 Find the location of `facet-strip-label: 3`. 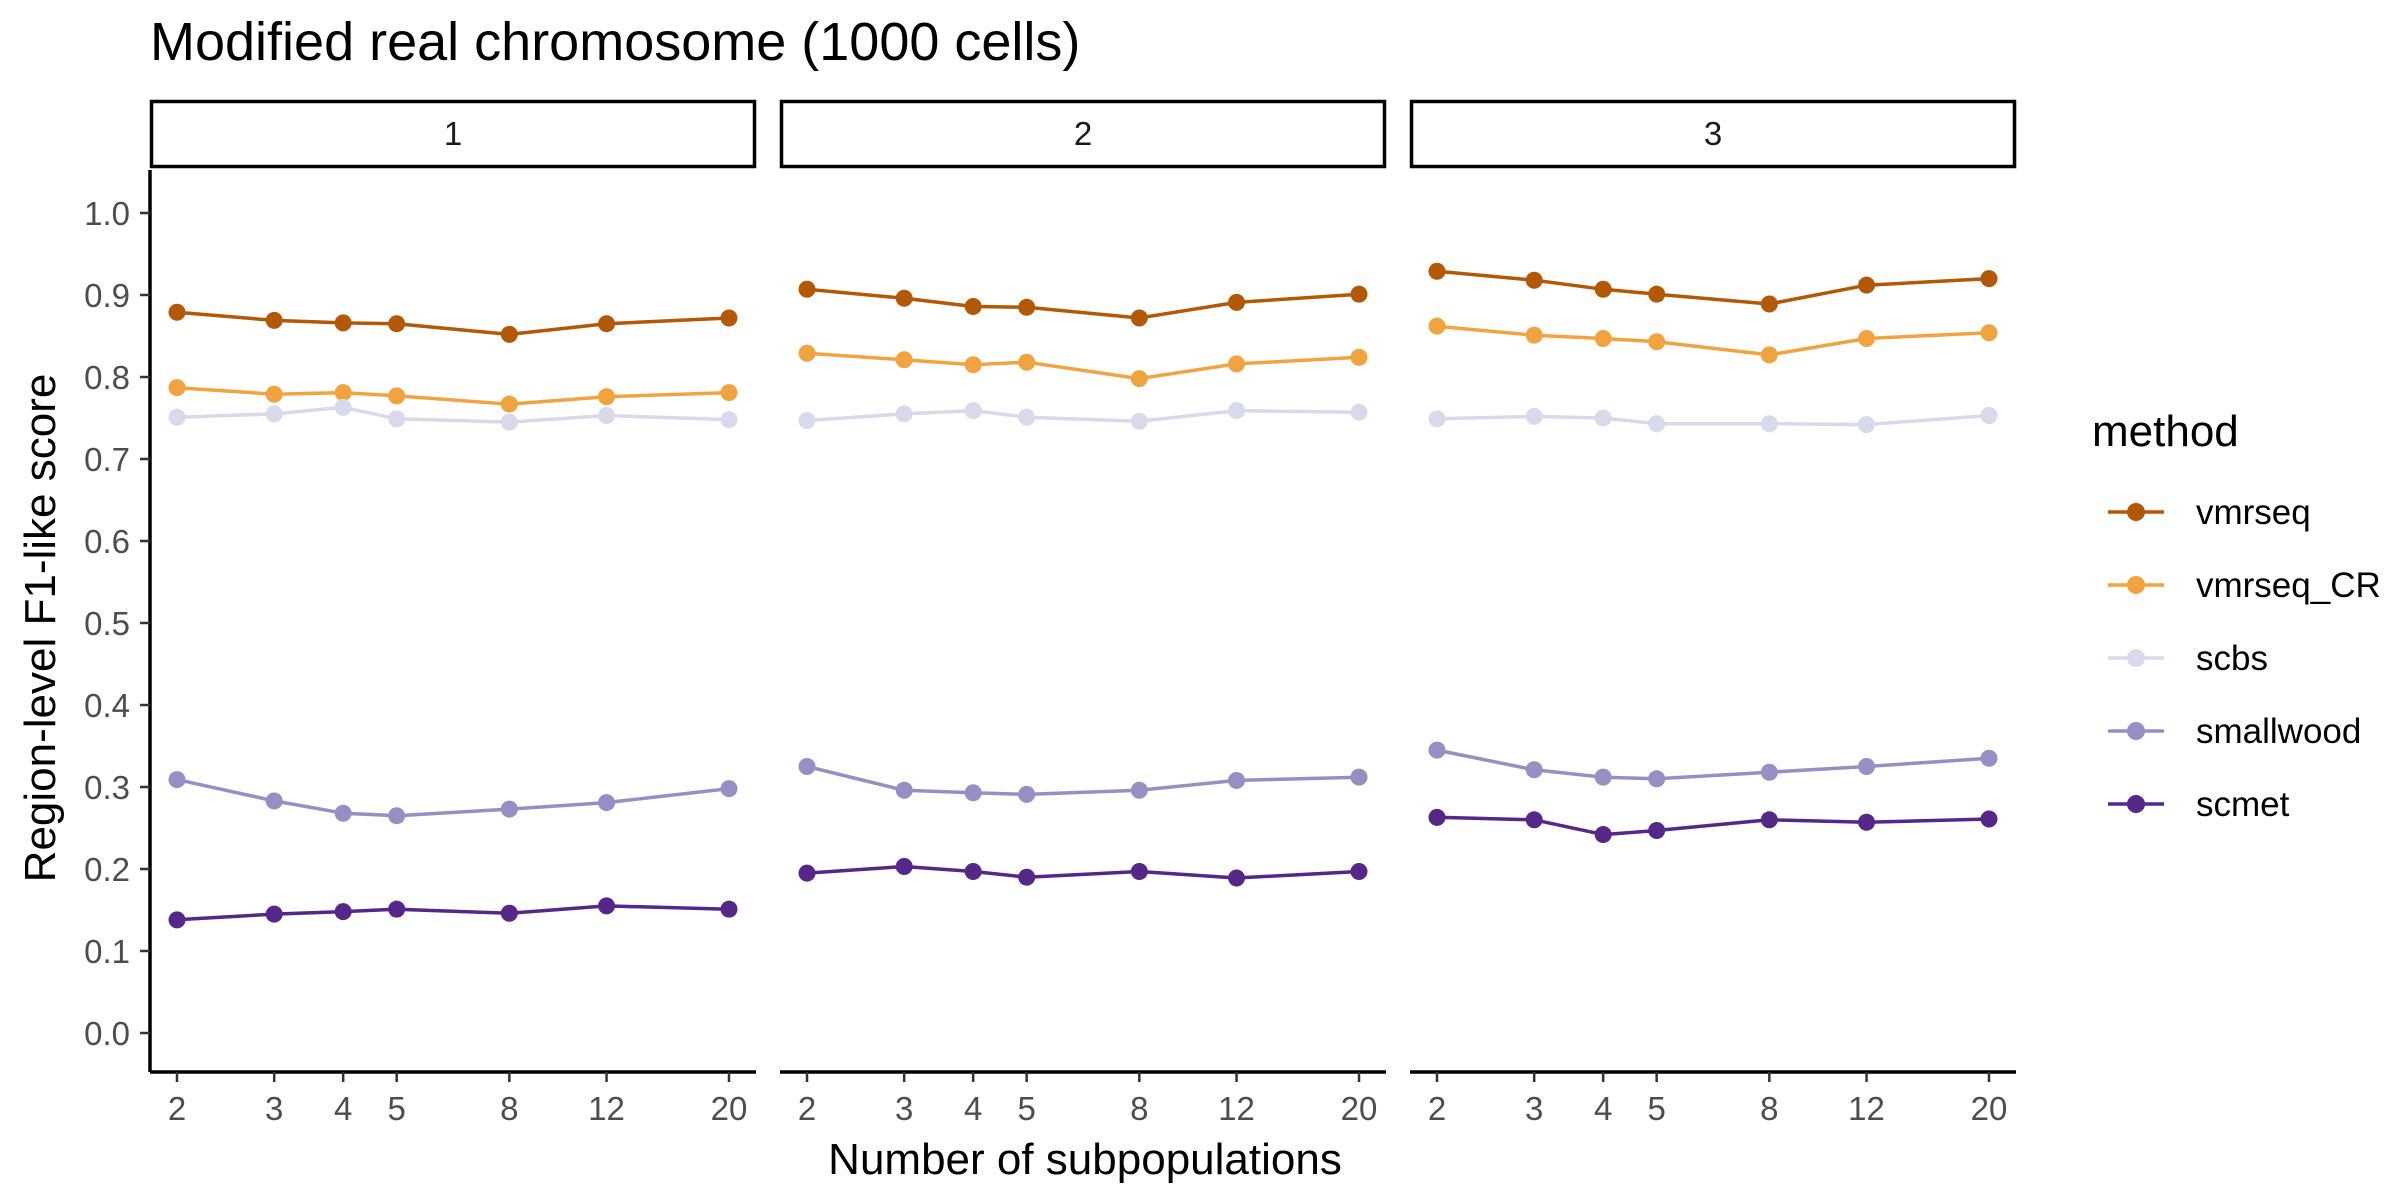

facet-strip-label: 3 is located at coordinates (1713, 133).